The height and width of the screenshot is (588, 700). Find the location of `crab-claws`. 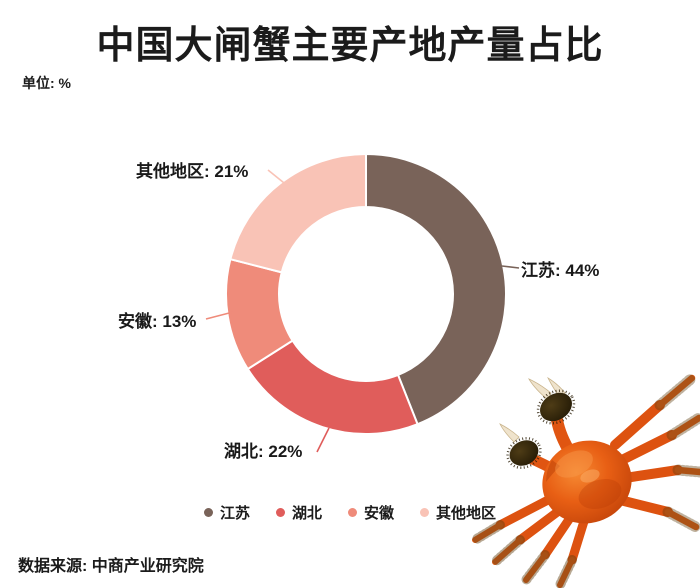

crab-claws is located at coordinates (537, 422).